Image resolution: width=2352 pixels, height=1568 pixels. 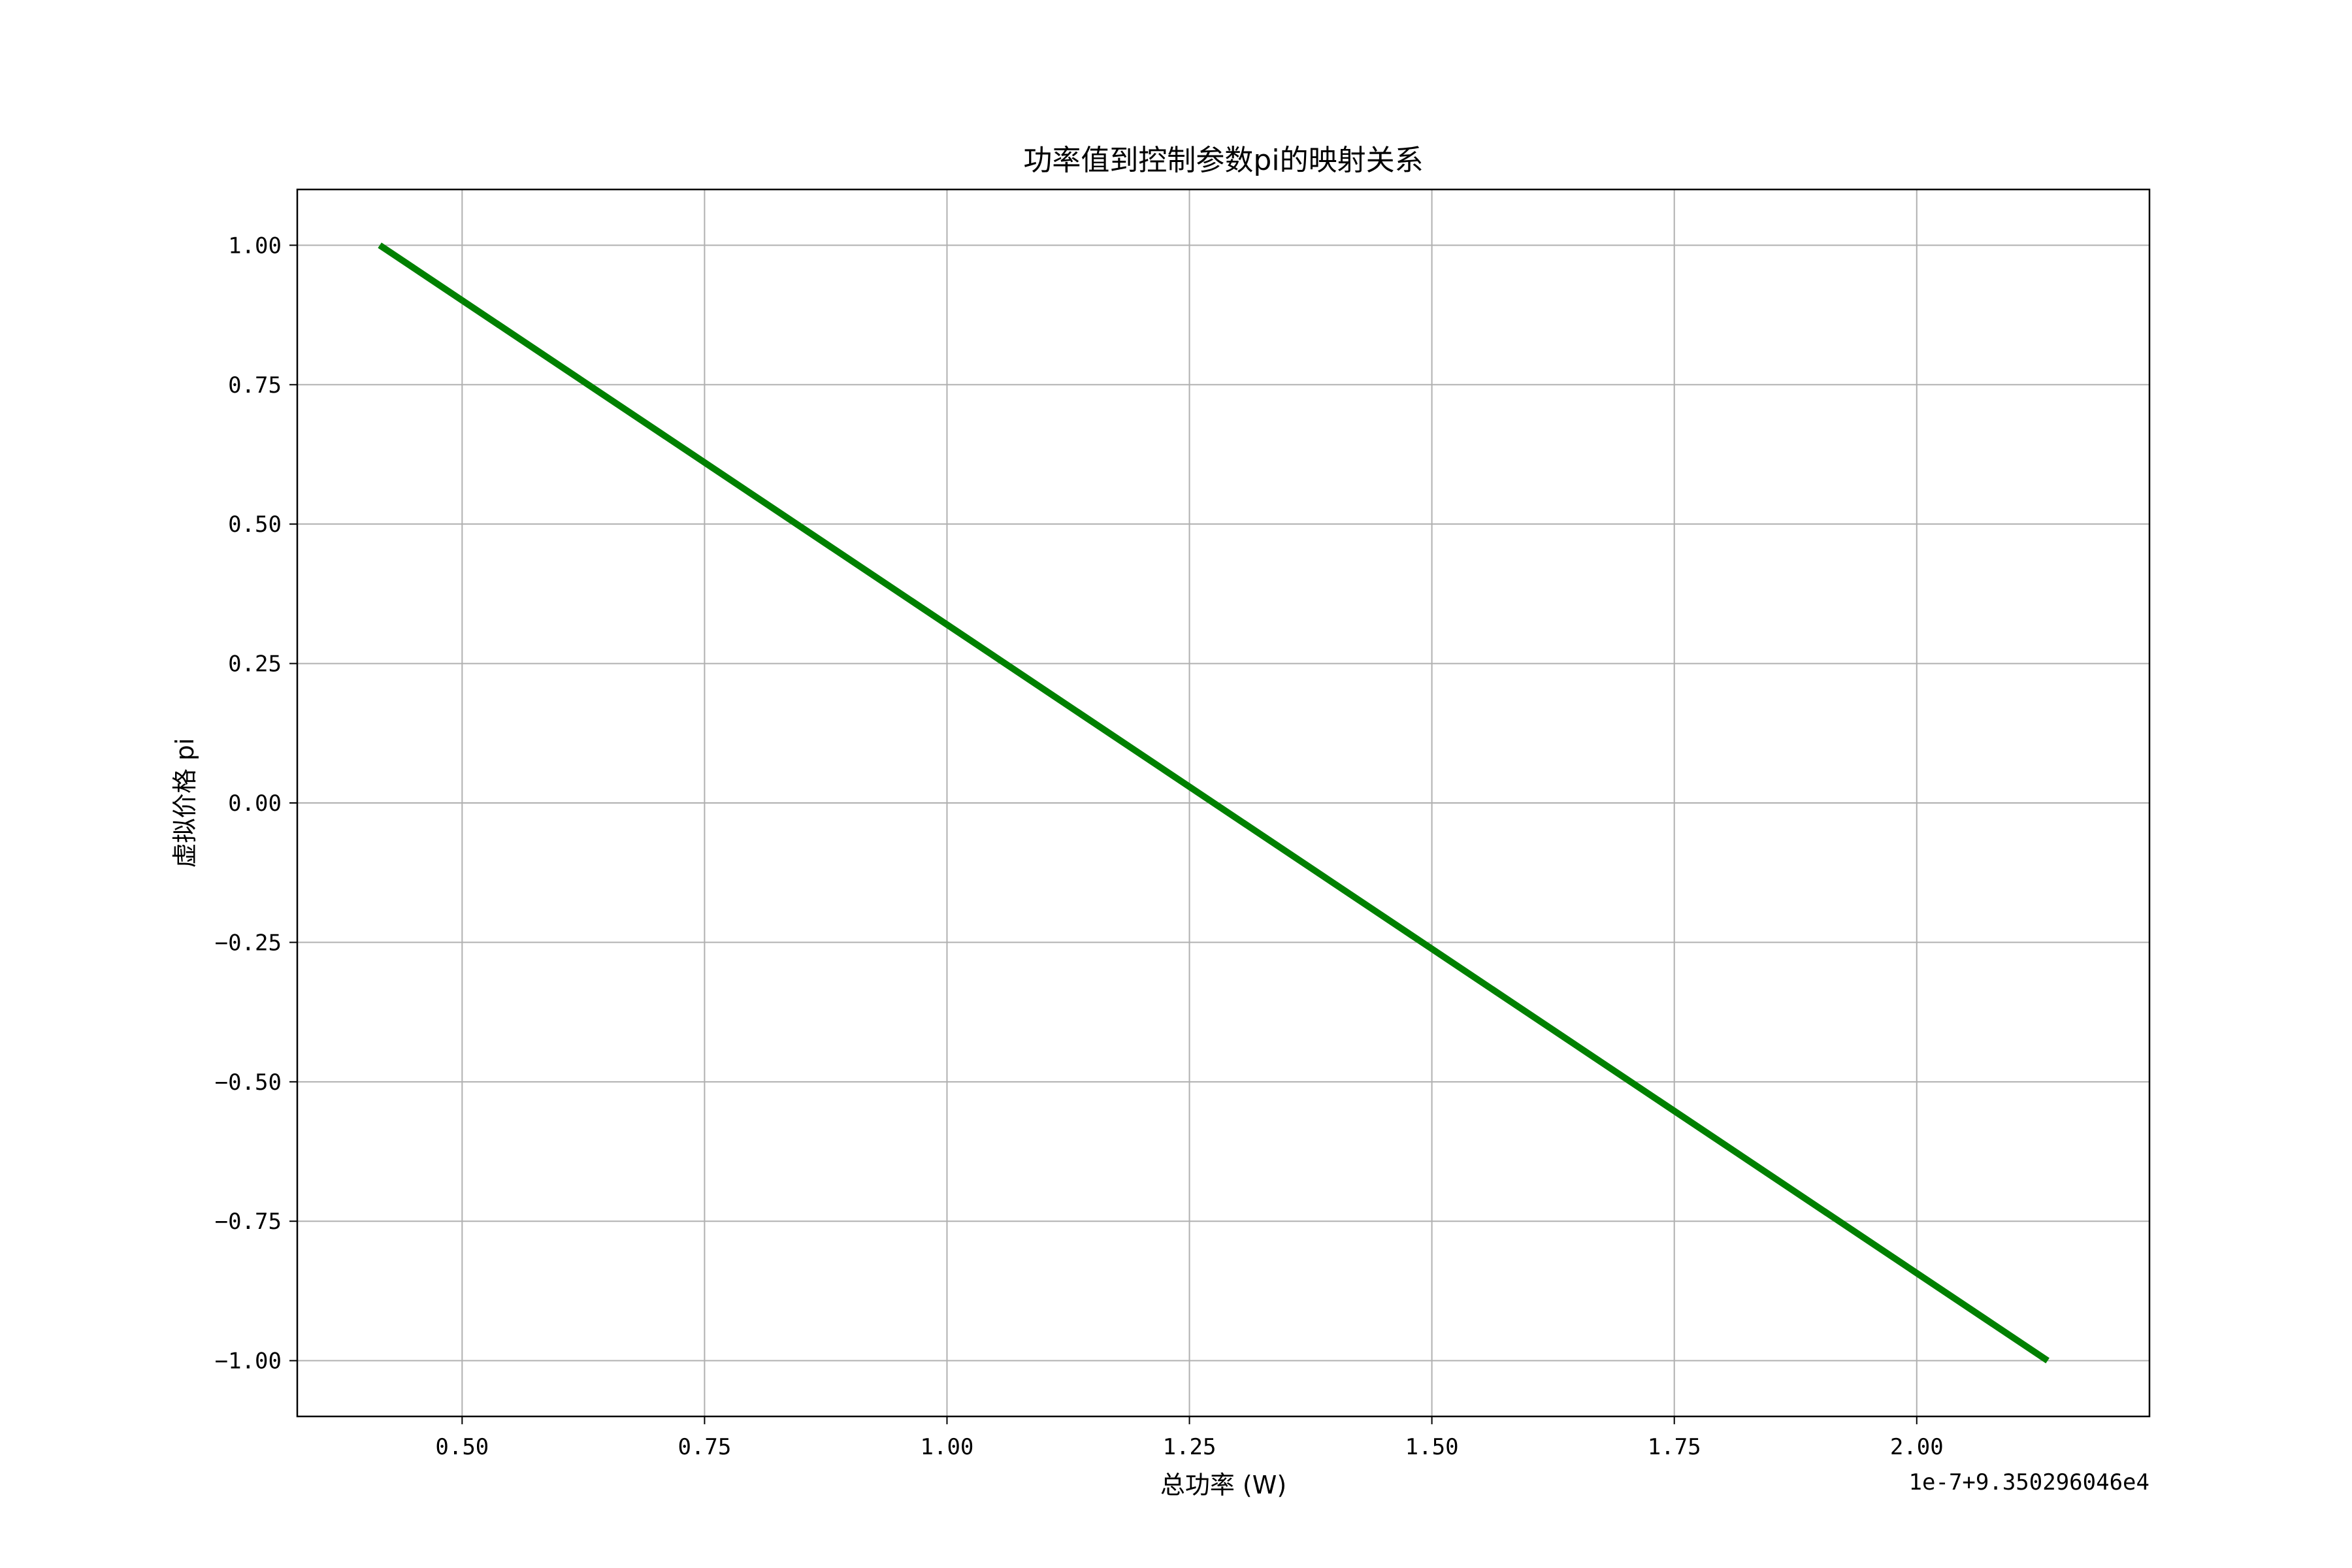 What do you see at coordinates (1190, 1447) in the screenshot?
I see `x-tick-label: 1.25` at bounding box center [1190, 1447].